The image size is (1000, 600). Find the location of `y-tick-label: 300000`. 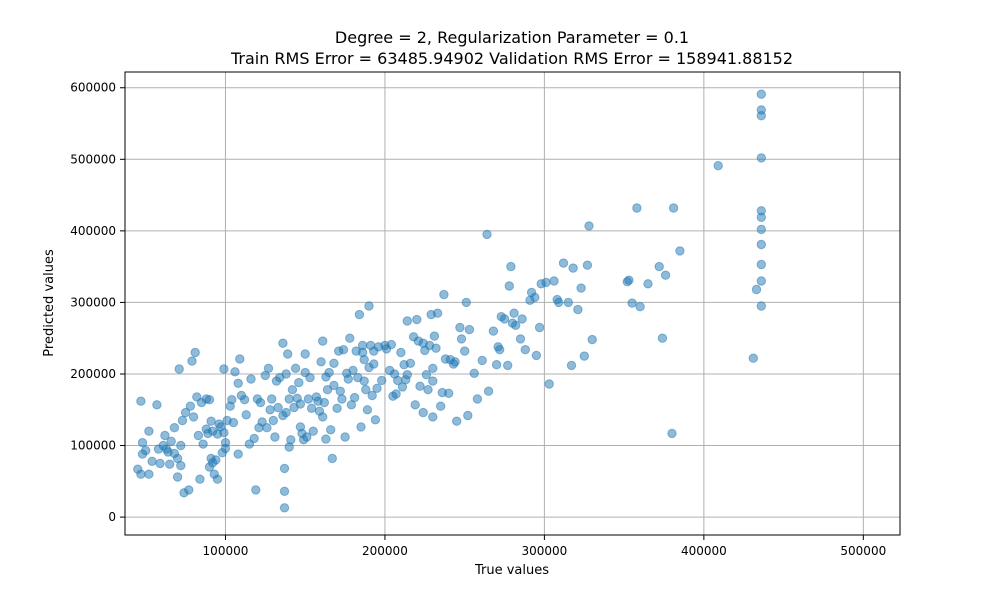

y-tick-label: 300000 is located at coordinates (93, 302).